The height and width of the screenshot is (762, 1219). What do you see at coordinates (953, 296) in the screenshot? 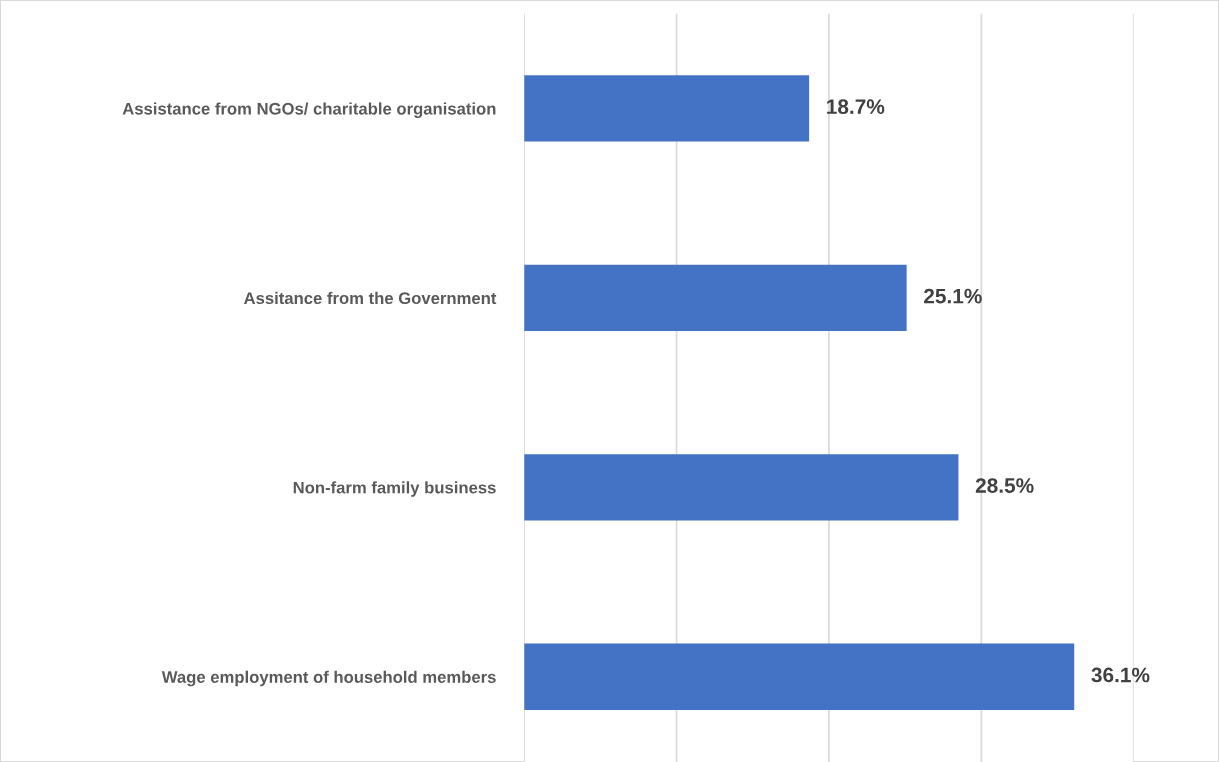
I see `data-label: 25.1%` at bounding box center [953, 296].